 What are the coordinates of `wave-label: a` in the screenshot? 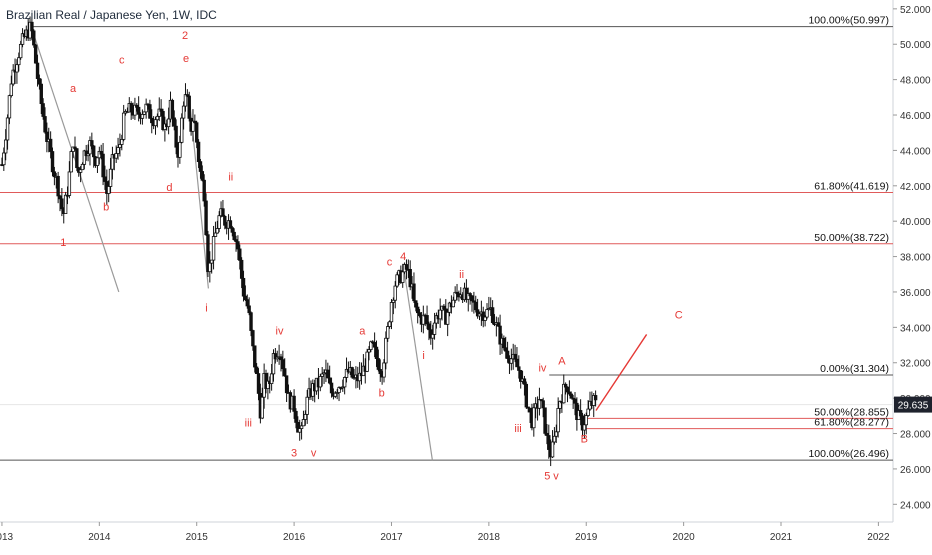 It's located at (73, 89).